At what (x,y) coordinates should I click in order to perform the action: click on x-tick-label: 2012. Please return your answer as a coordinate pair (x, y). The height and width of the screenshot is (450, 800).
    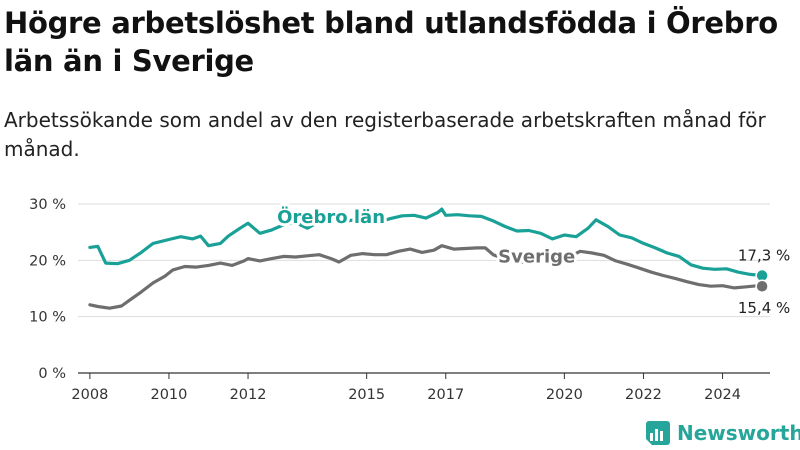
    Looking at the image, I should click on (248, 395).